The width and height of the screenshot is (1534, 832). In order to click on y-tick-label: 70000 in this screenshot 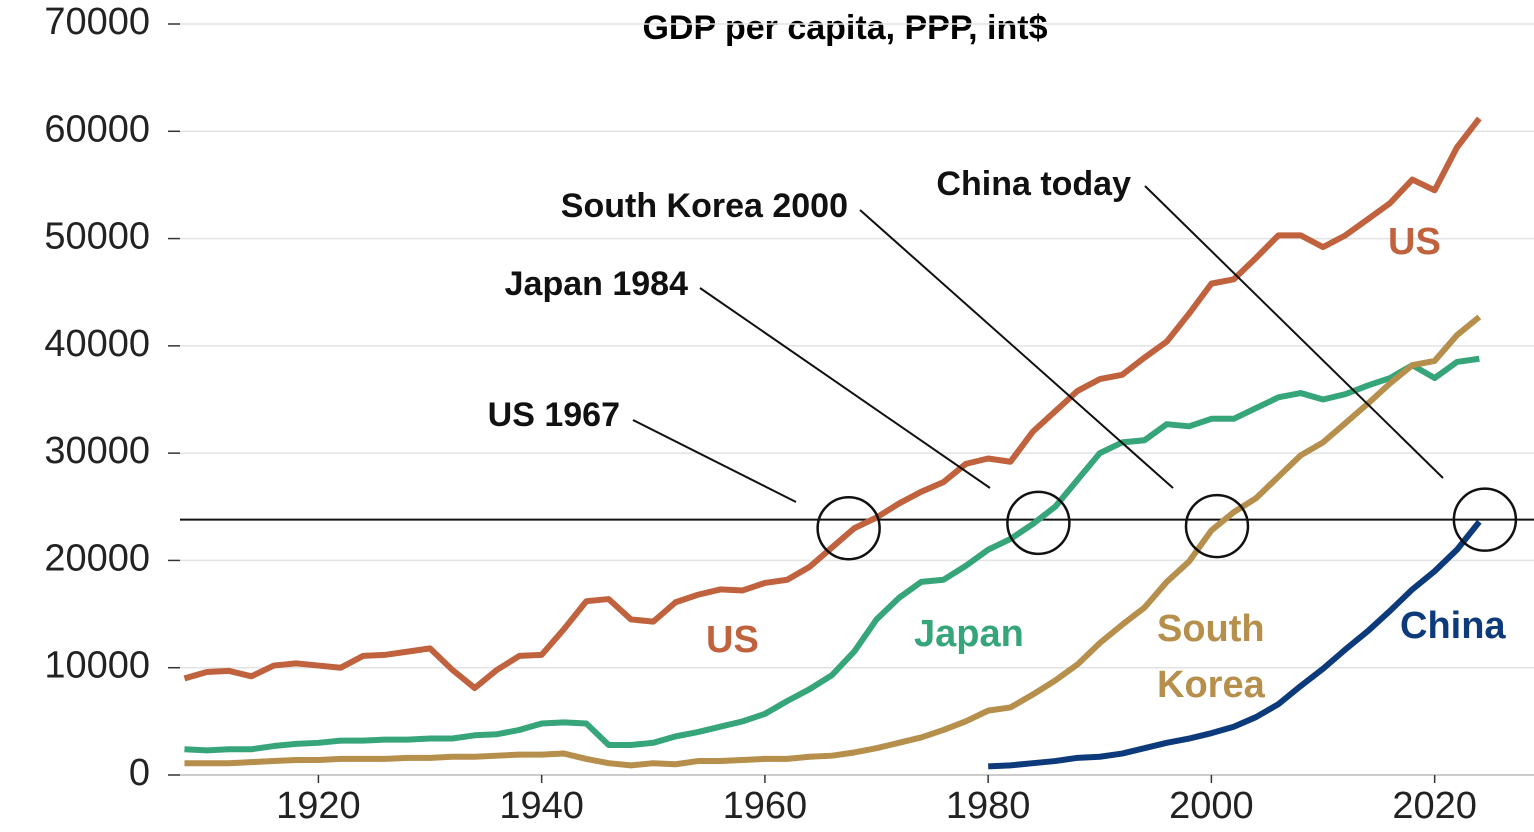, I will do `click(97, 22)`.